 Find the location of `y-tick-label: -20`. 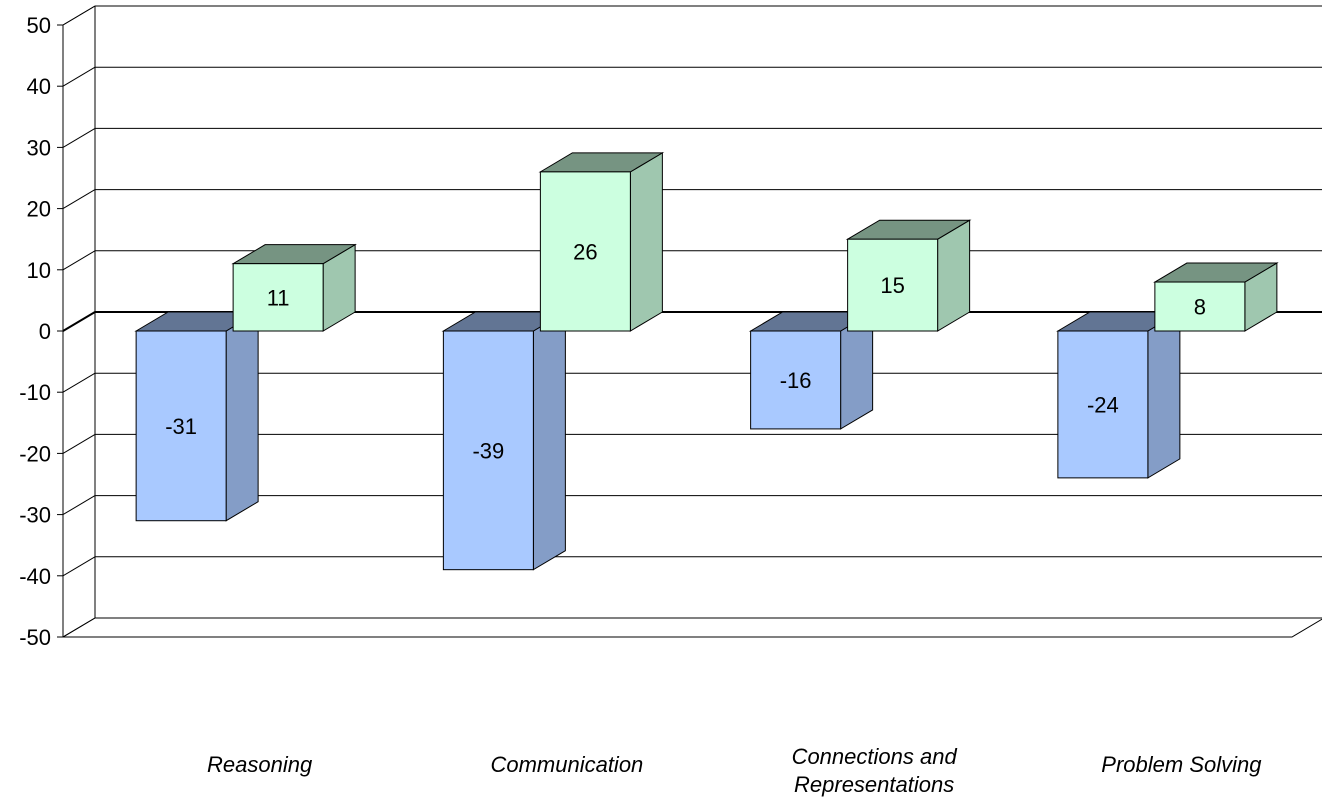

y-tick-label: -20 is located at coordinates (35, 453).